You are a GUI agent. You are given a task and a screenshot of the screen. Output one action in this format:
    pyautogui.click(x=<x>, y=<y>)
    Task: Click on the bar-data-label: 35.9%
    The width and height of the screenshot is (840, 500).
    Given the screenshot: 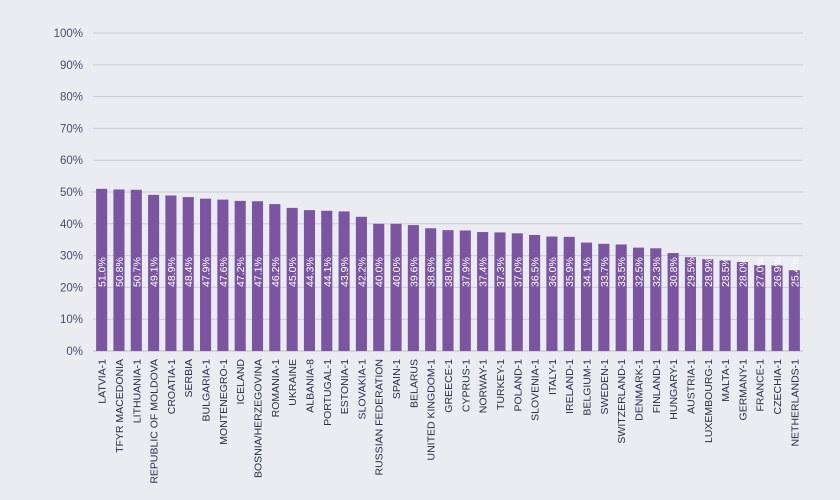 What is the action you would take?
    pyautogui.click(x=570, y=272)
    